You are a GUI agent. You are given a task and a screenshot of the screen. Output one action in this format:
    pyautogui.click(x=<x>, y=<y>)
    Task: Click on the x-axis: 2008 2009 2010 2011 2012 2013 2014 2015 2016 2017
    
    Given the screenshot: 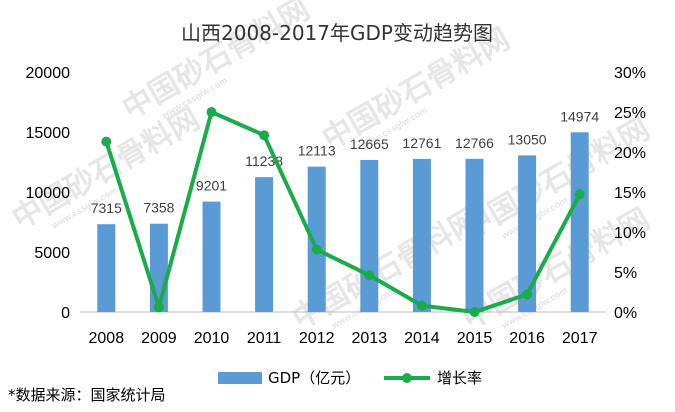 What is the action you would take?
    pyautogui.click(x=343, y=329)
    